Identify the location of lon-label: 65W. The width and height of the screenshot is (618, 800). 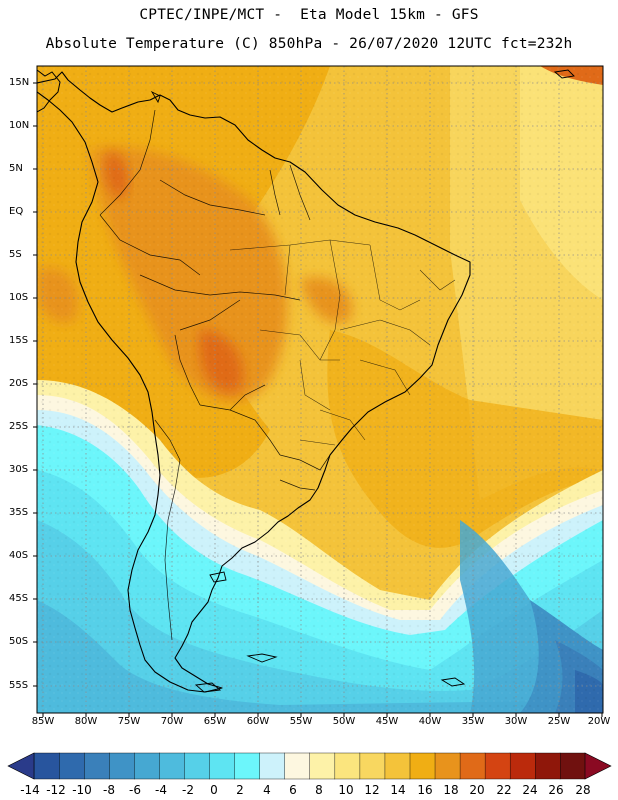
(215, 721).